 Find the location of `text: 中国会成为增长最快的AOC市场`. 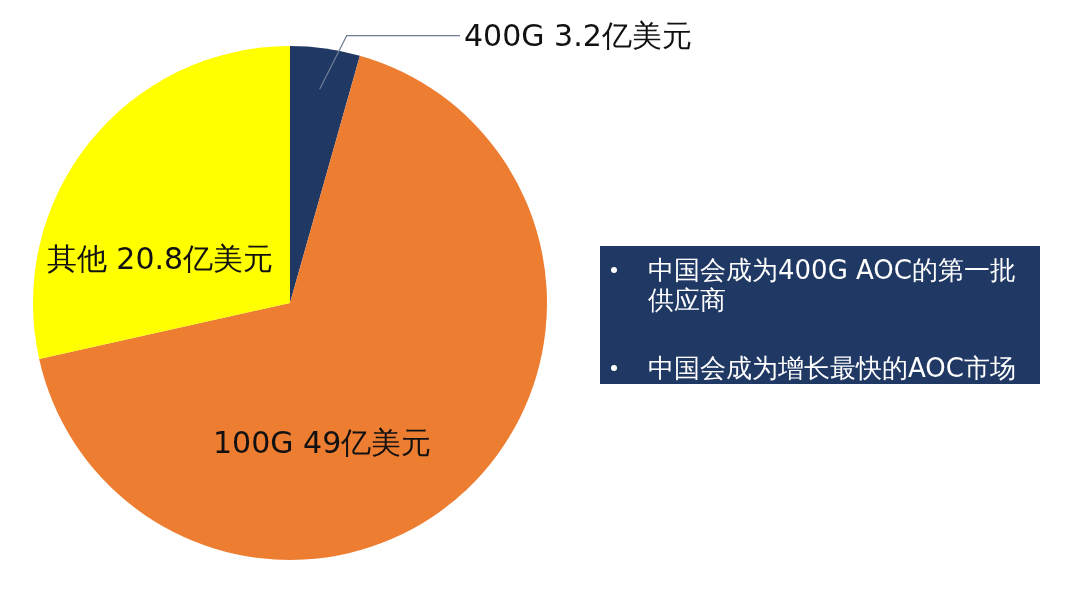

text: 中国会成为增长最快的AOC市场 is located at coordinates (832, 368).